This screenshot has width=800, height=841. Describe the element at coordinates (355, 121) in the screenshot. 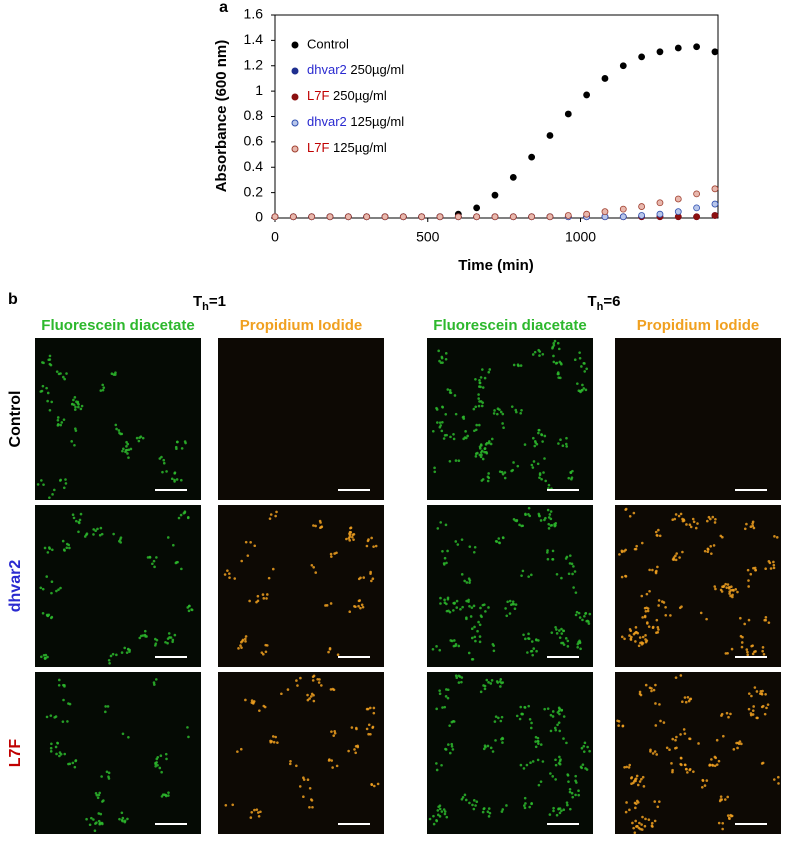

I see `legend-label: dhvar2 125µg/ml` at that location.